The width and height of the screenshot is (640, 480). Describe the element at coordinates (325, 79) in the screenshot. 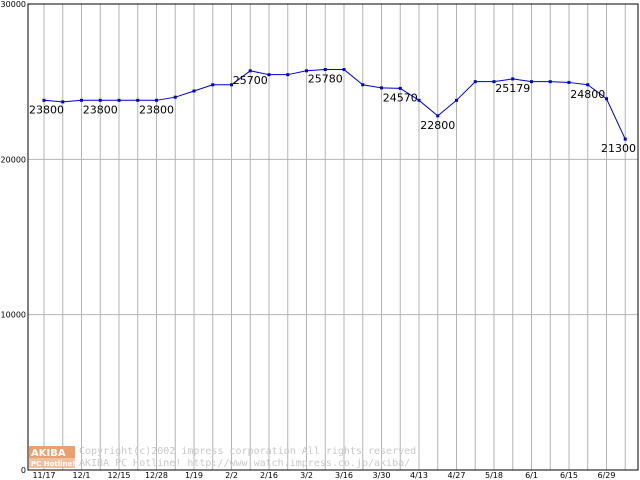

I see `data-label: 25780` at that location.